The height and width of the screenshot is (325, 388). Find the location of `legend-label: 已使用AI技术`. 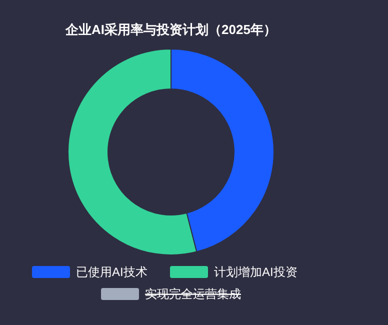

legend-label: 已使用AI技术 is located at coordinates (112, 272).